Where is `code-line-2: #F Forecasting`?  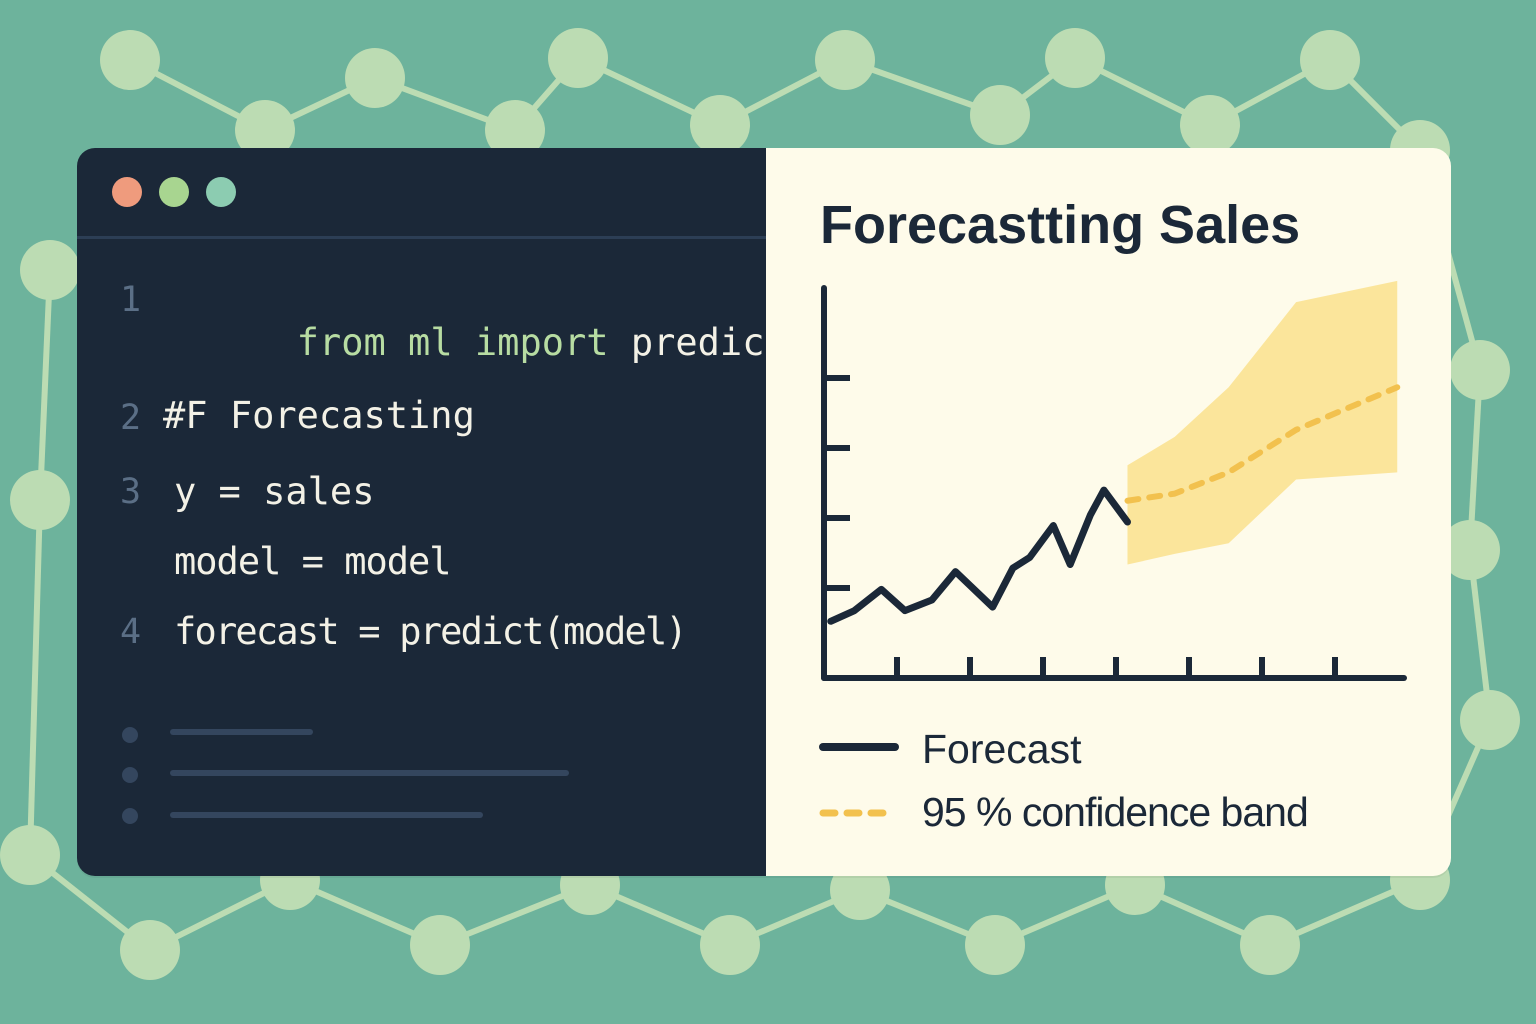
code-line-2: #F Forecasting is located at coordinates (319, 415).